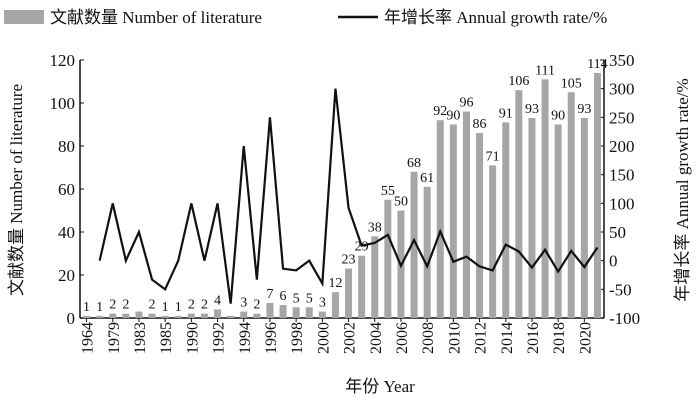 The height and width of the screenshot is (403, 700). Describe the element at coordinates (495, 17) in the screenshot. I see `legend-line-label: 年增长率 Annual growth rate/%` at that location.